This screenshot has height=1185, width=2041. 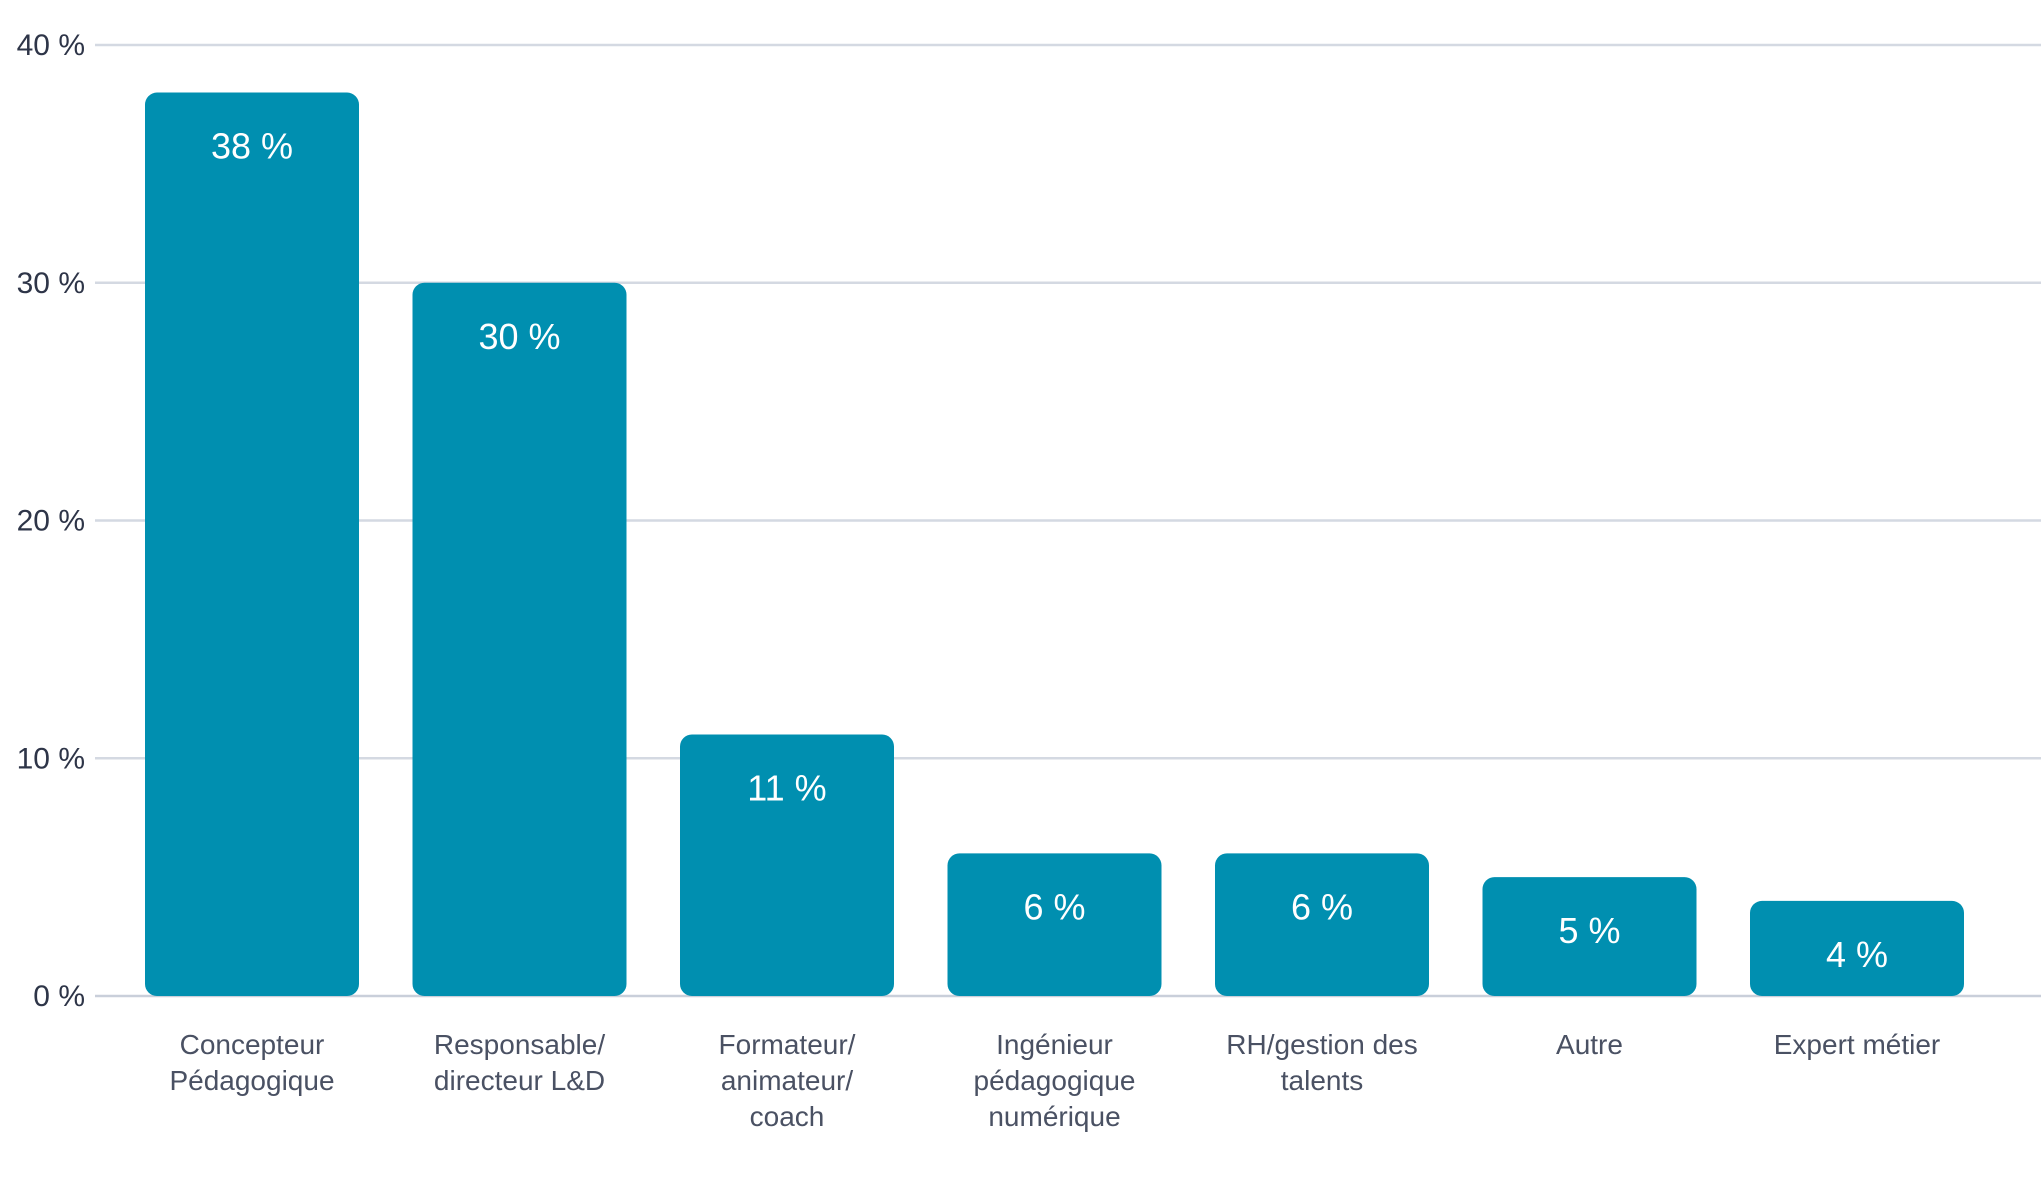 I want to click on category-label-line: Formateur/, so click(x=787, y=1044).